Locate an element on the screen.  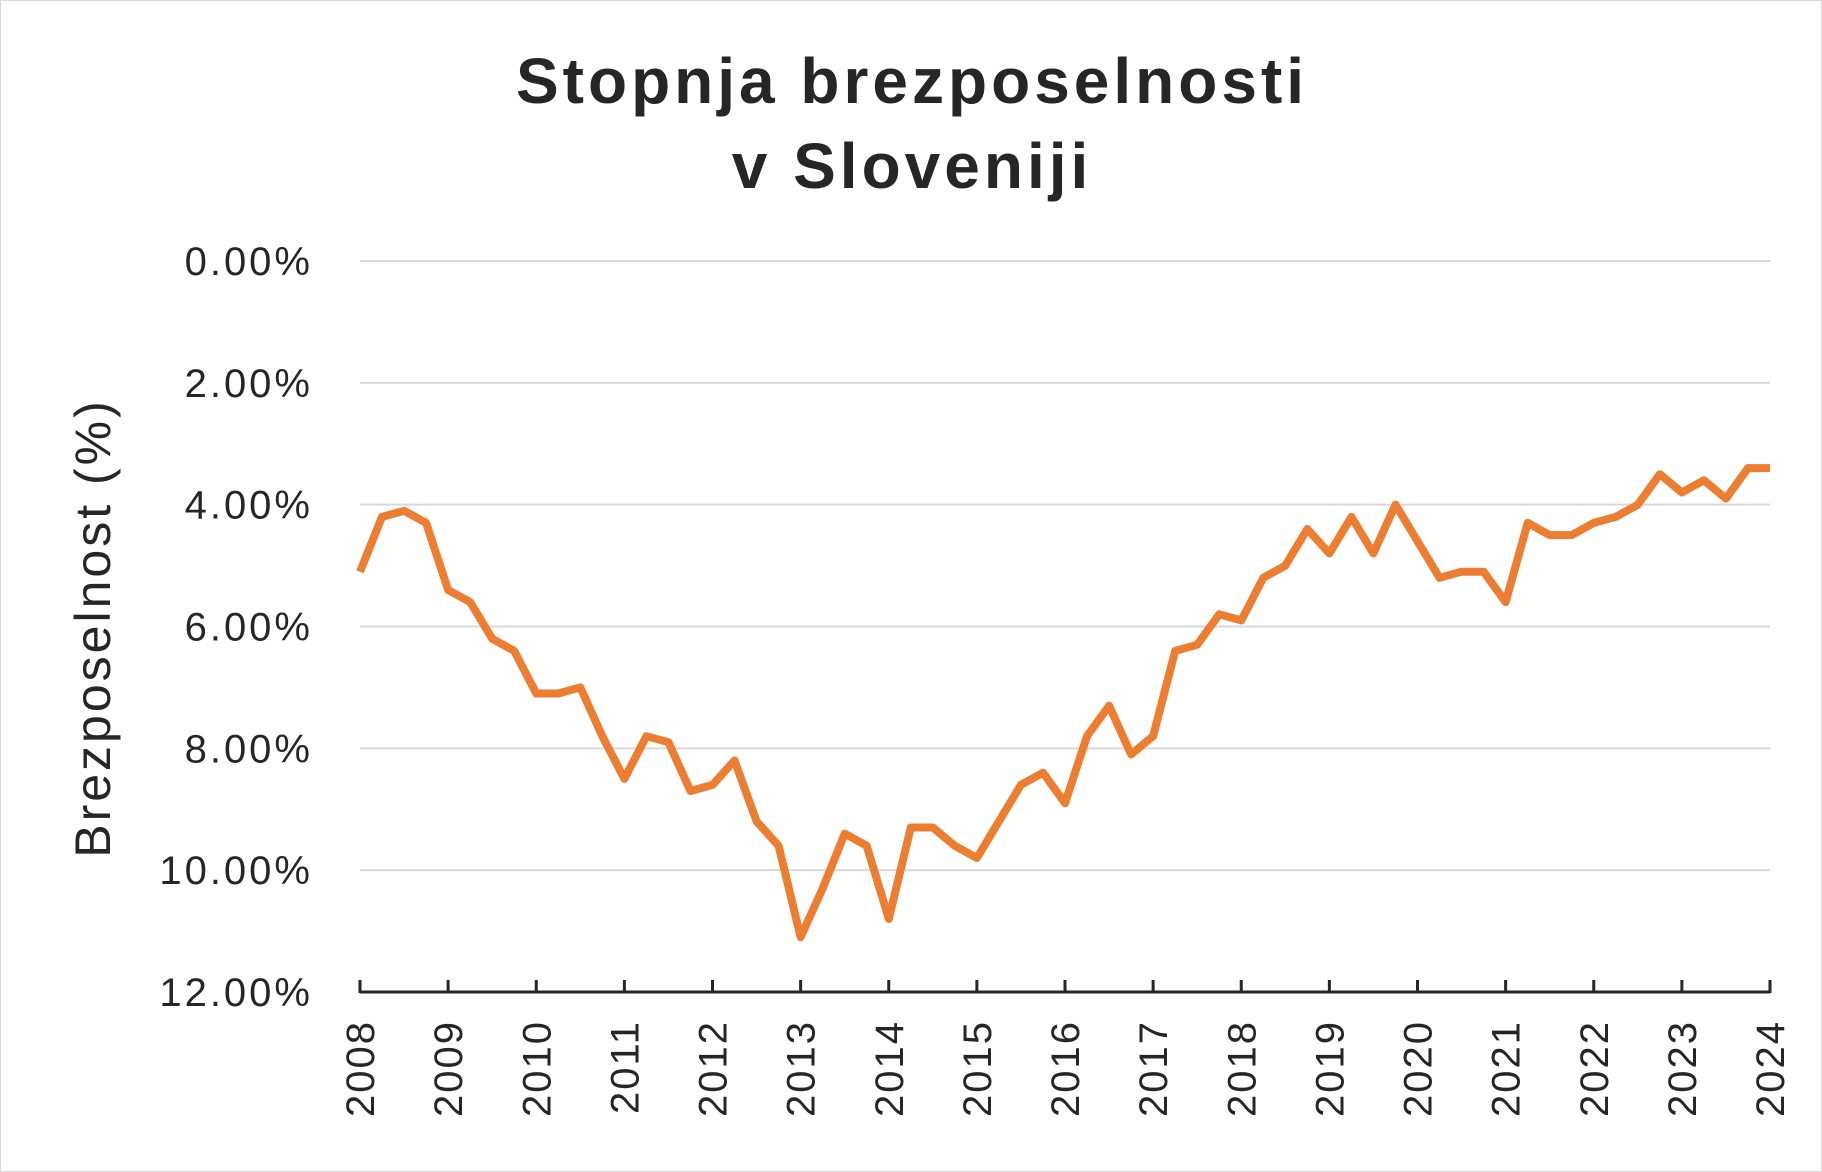
y-tick-label: 2.00% is located at coordinates (249, 384).